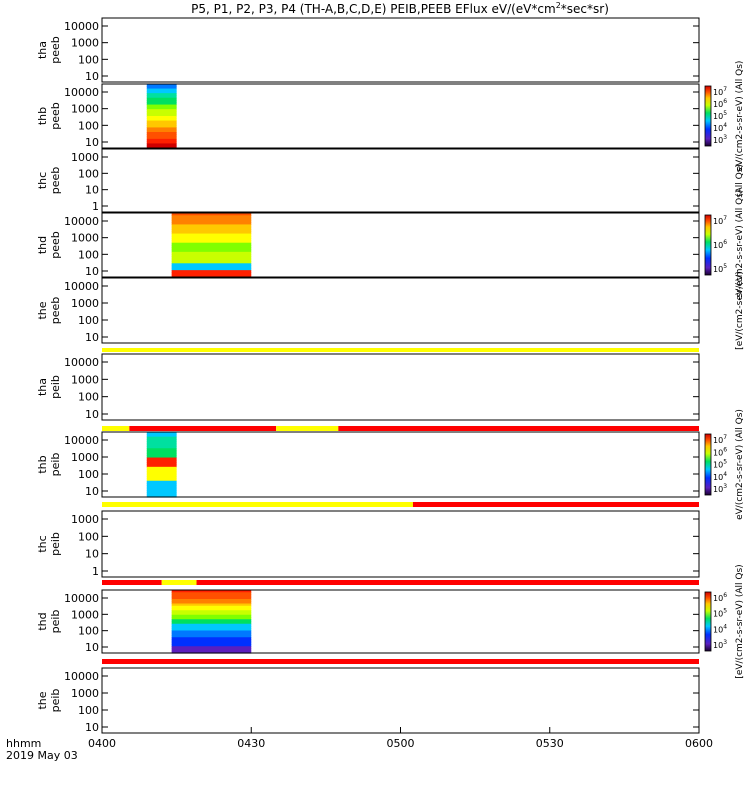 The height and width of the screenshot is (800, 750). What do you see at coordinates (42, 621) in the screenshot?
I see `y-label-probe: thd` at bounding box center [42, 621].